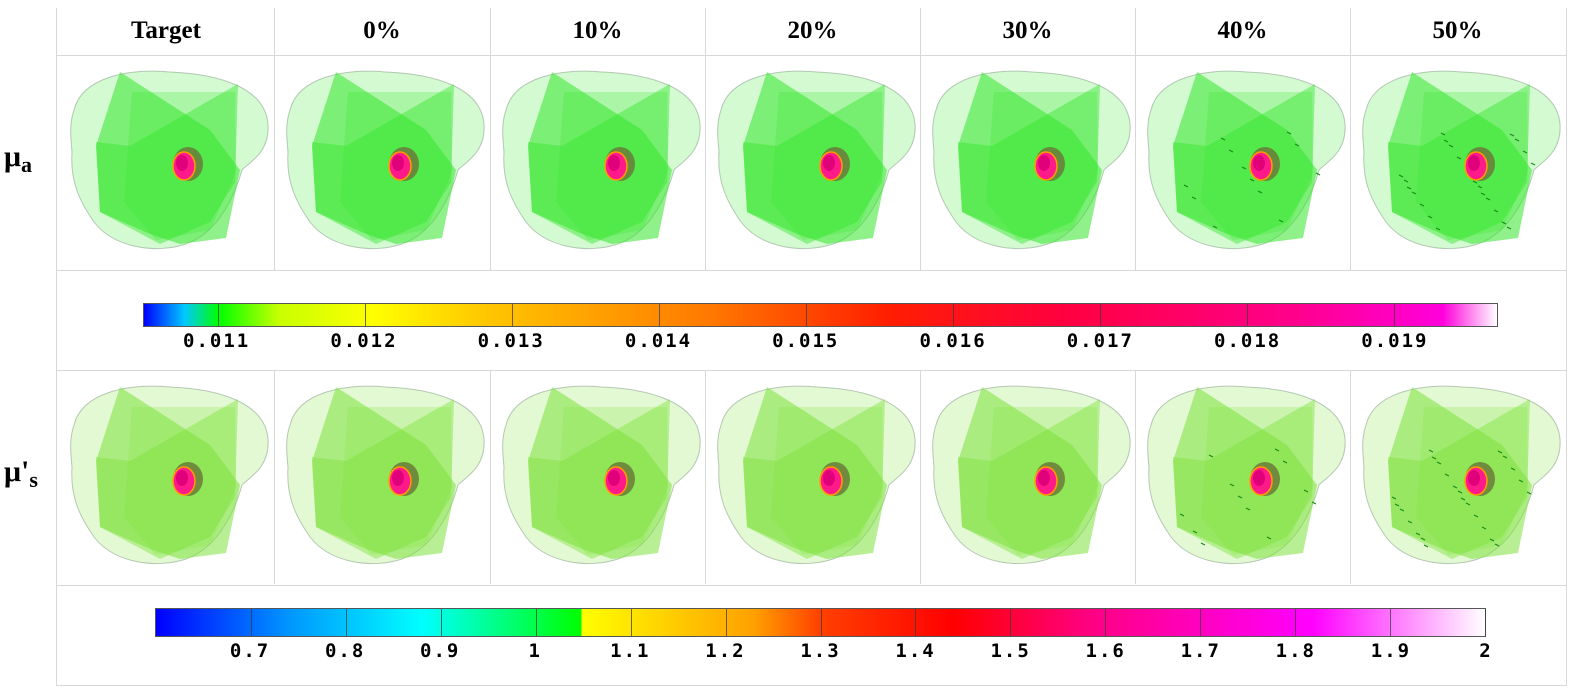 The image size is (1570, 698). What do you see at coordinates (440, 651) in the screenshot?
I see `colorbar-tick-label: 0.9` at bounding box center [440, 651].